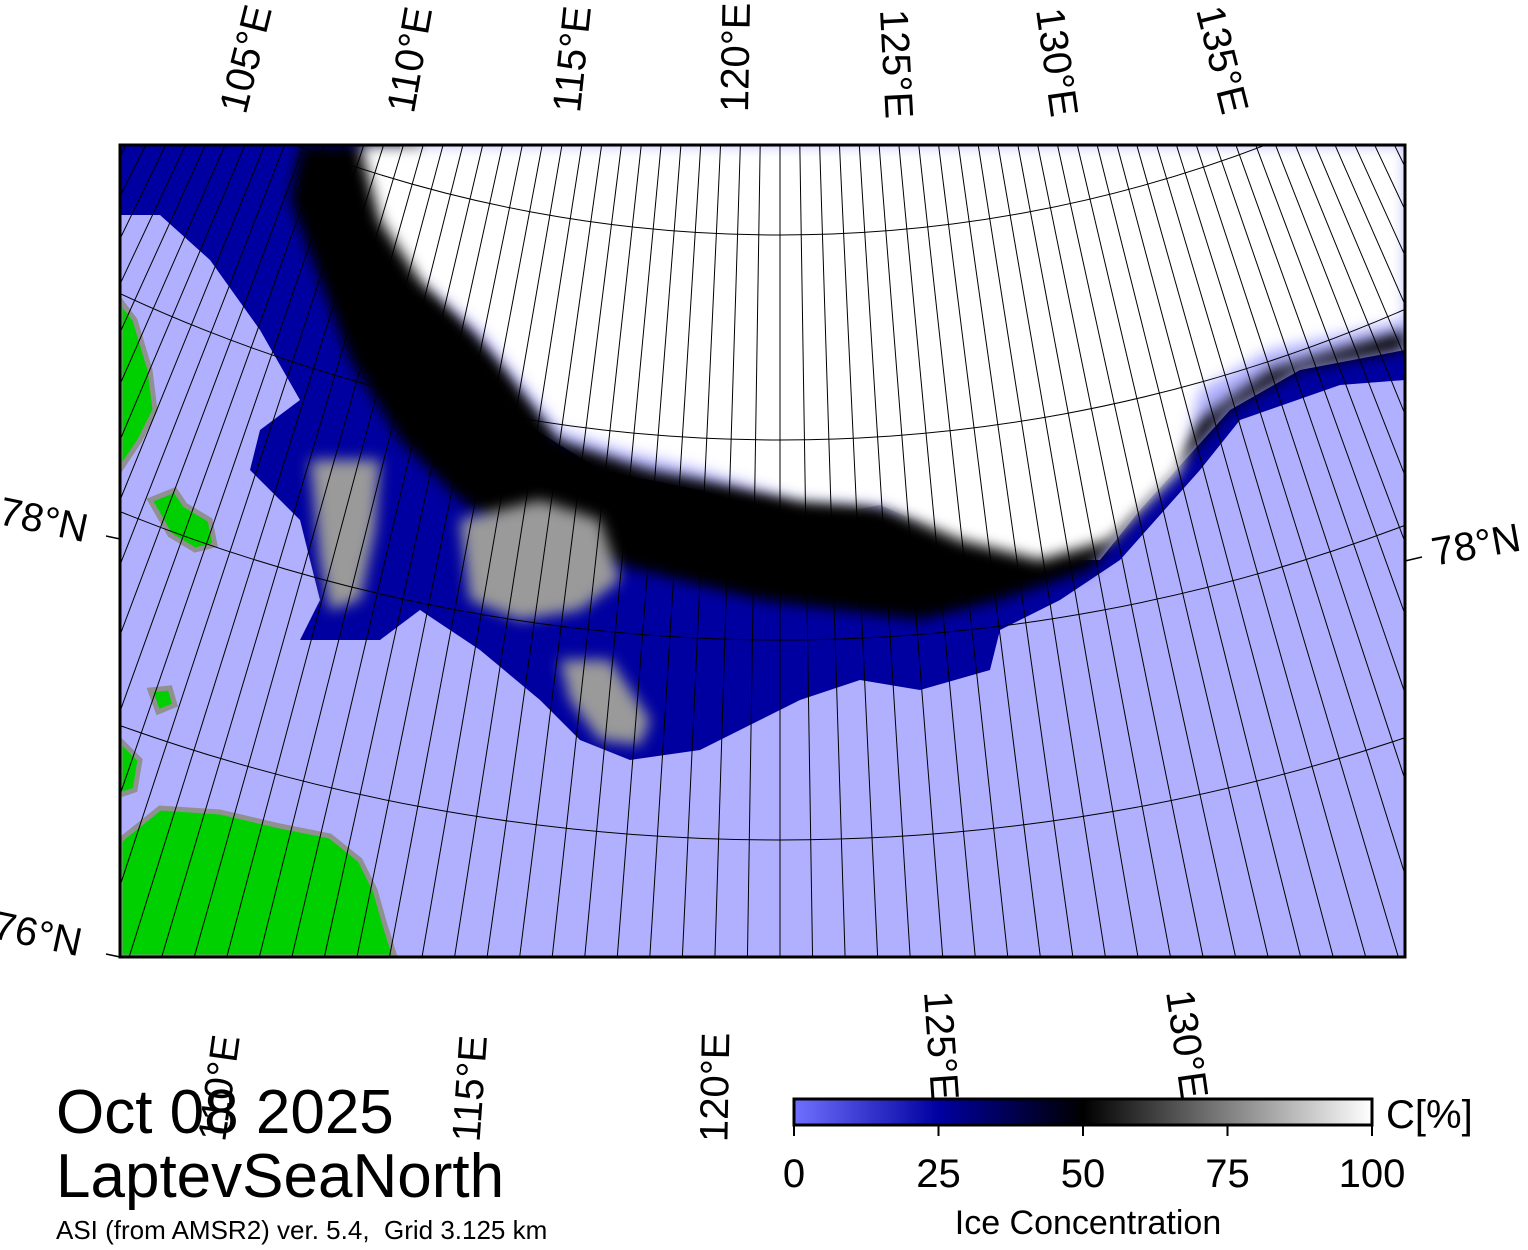 Image resolution: width=1528 pixels, height=1250 pixels. I want to click on date-caption: Oct 08 2025, so click(225, 1112).